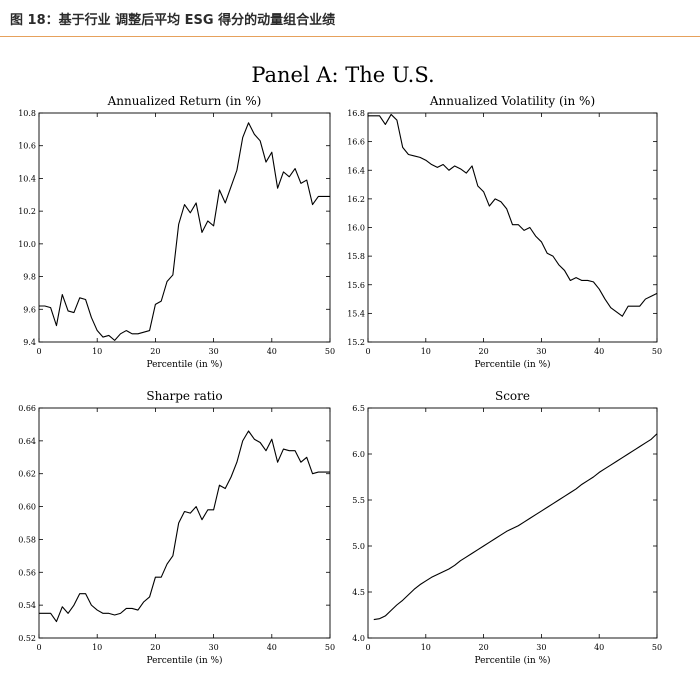 Image resolution: width=700 pixels, height=683 pixels. Describe the element at coordinates (356, 170) in the screenshot. I see `y-tick-label: 16.4` at that location.